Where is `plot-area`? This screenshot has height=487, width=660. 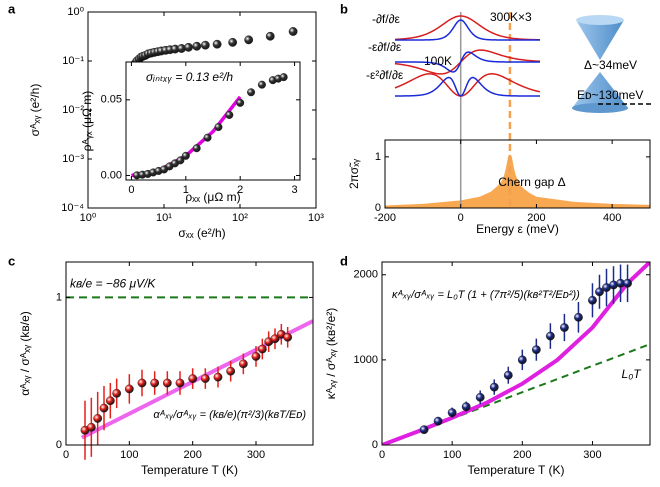
plot-area is located at coordinates (517, 181).